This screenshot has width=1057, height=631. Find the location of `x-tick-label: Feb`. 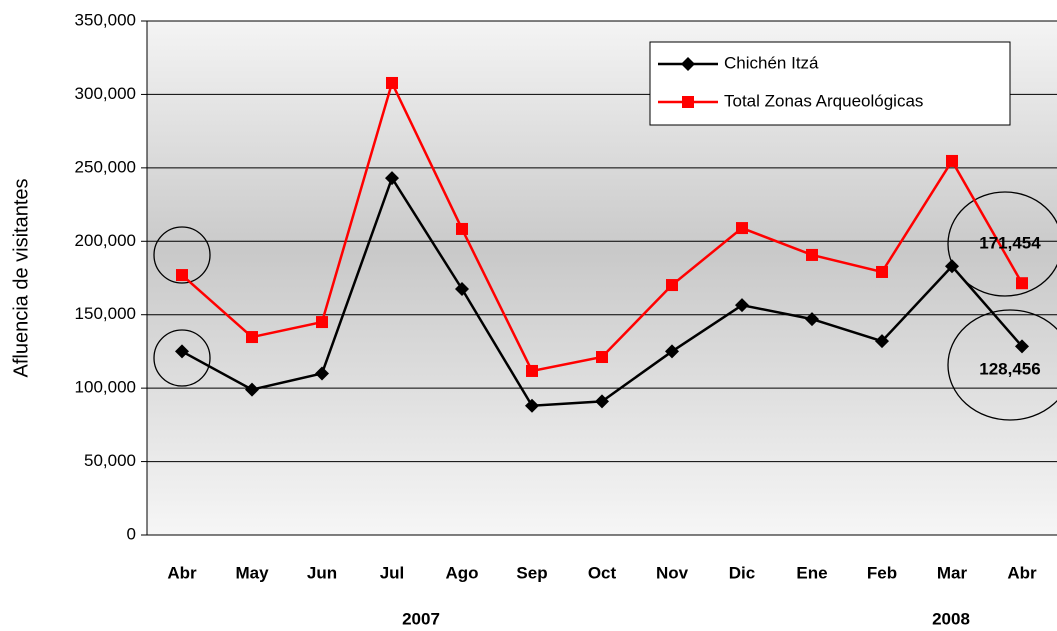

x-tick-label: Feb is located at coordinates (882, 572).